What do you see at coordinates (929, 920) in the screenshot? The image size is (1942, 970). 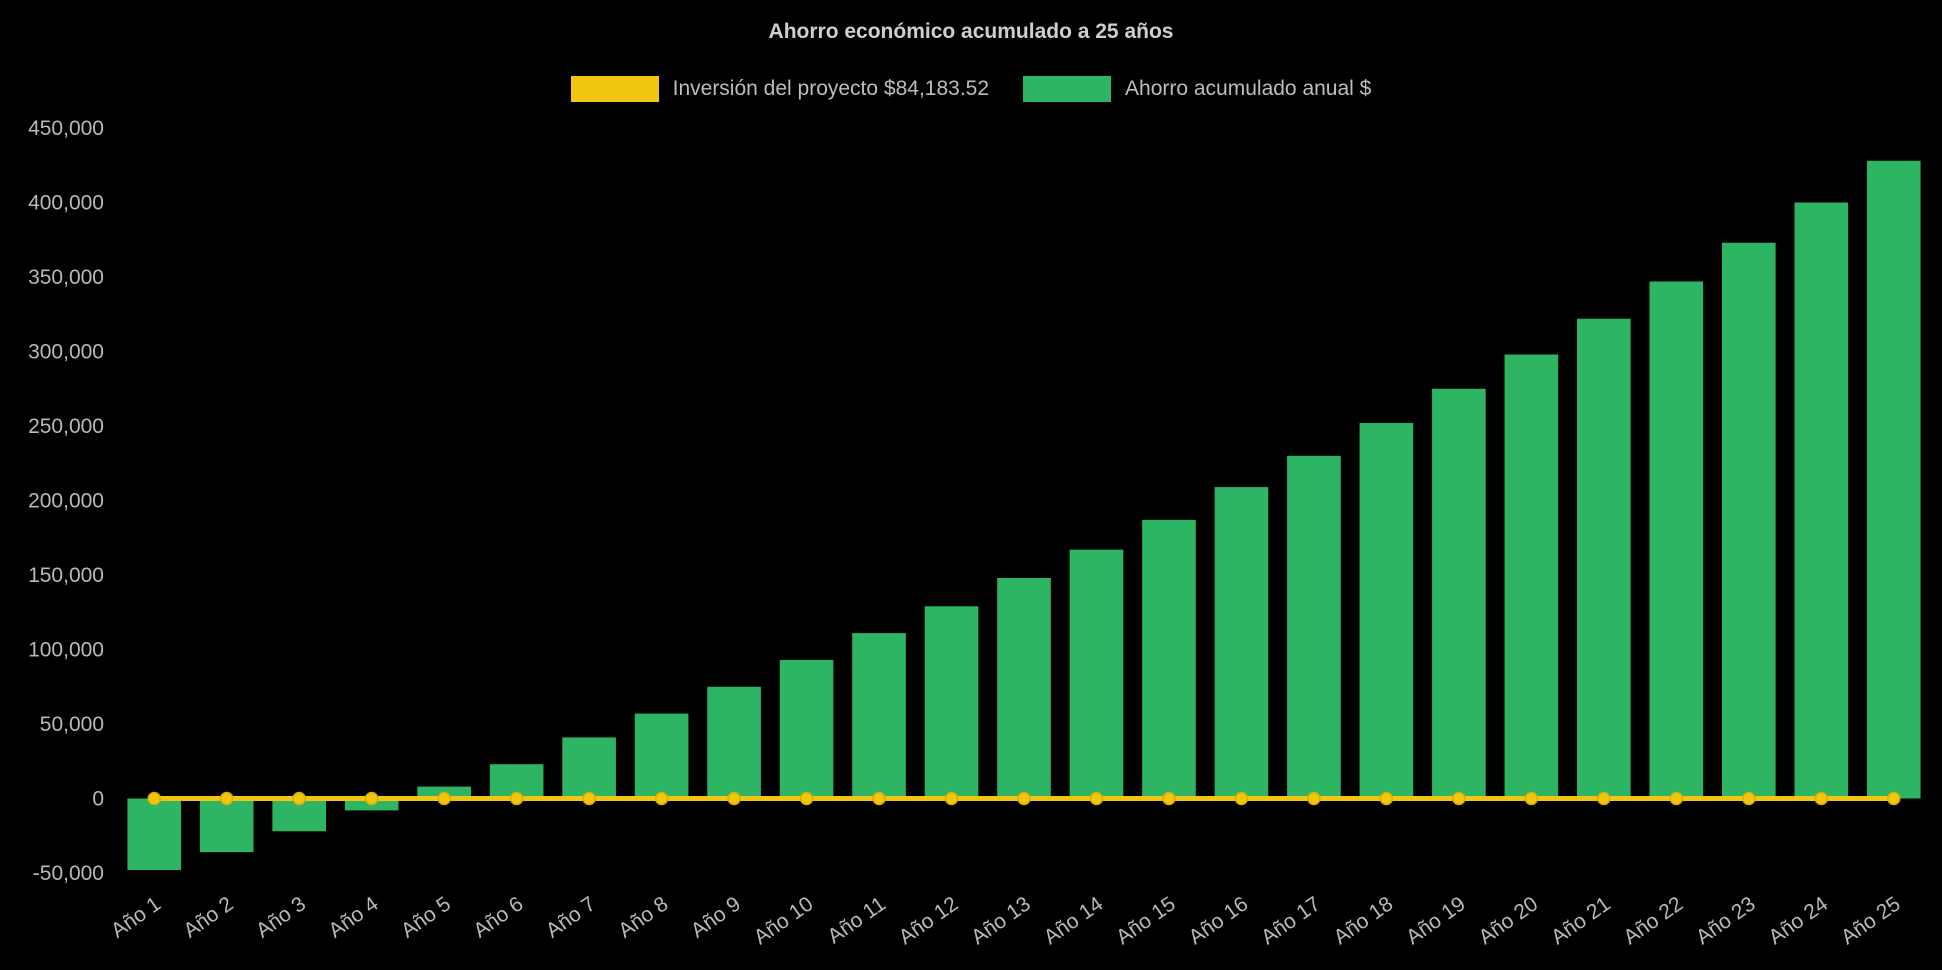 I see `x-tick-label: Año 12` at bounding box center [929, 920].